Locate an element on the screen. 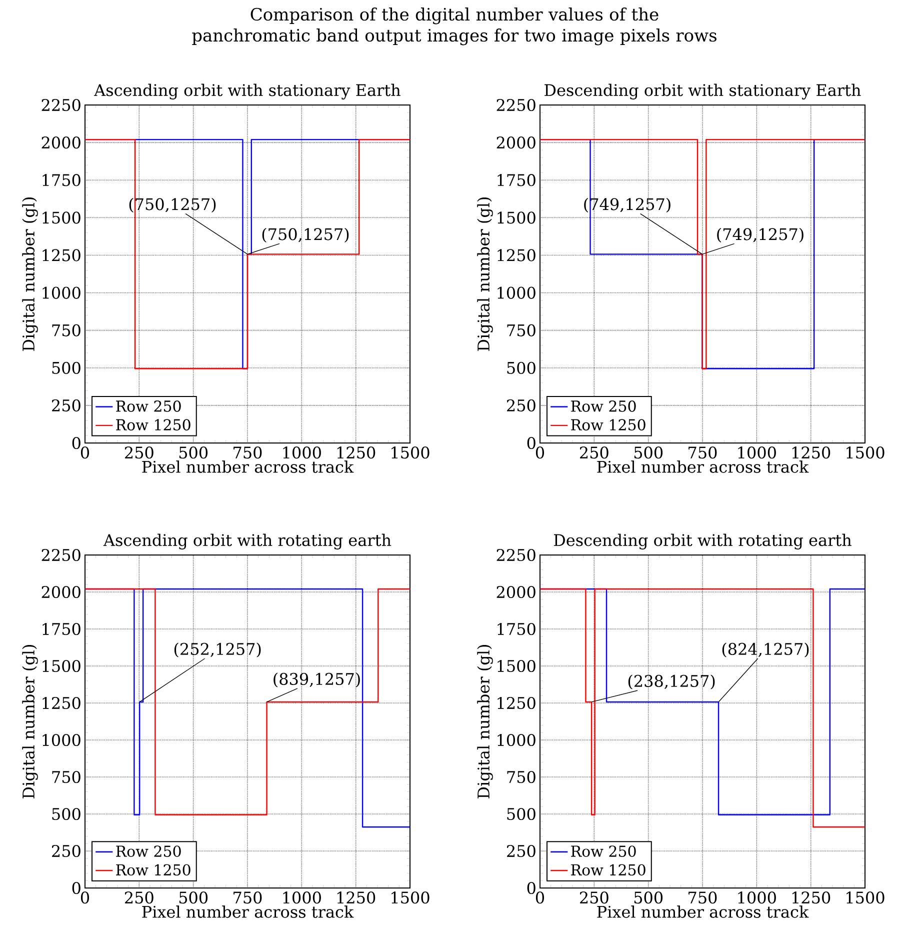  annotation: (238,1257) is located at coordinates (671, 682).